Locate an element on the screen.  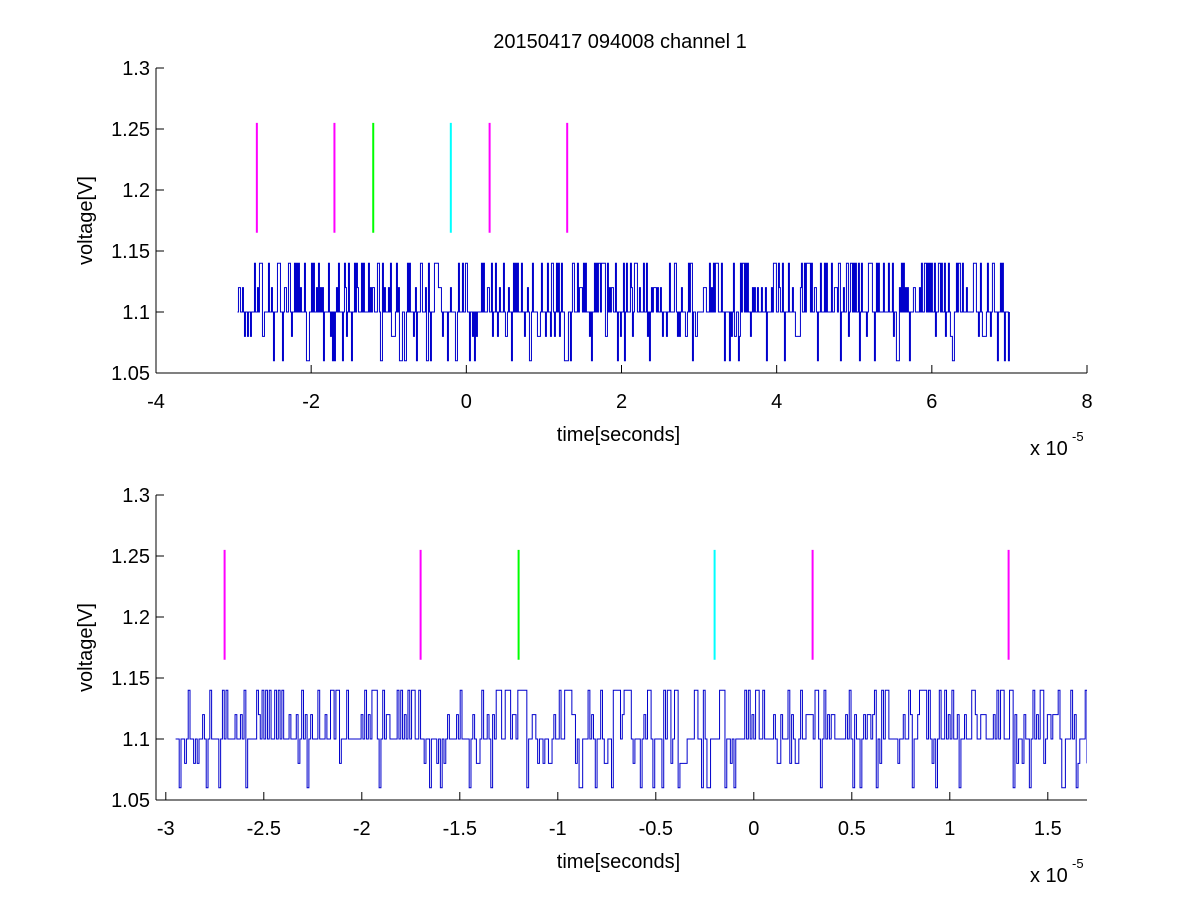
x-tick-label: -1.5 is located at coordinates (460, 829).